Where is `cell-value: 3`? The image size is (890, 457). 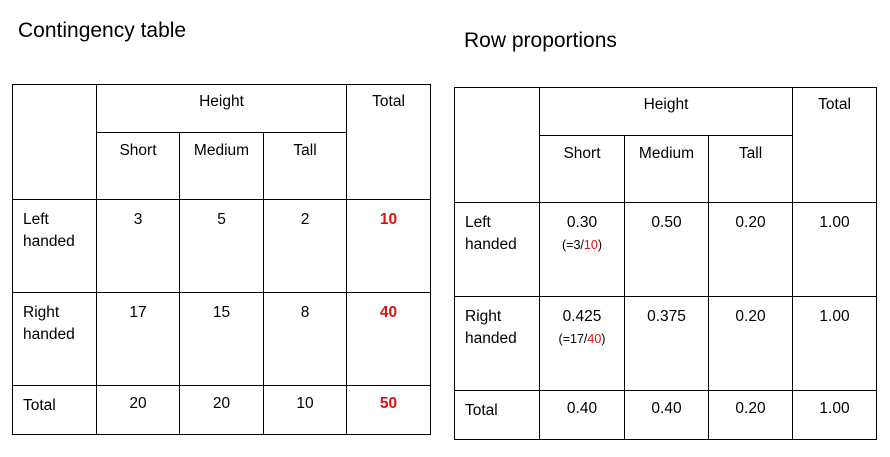
cell-value: 3 is located at coordinates (138, 246).